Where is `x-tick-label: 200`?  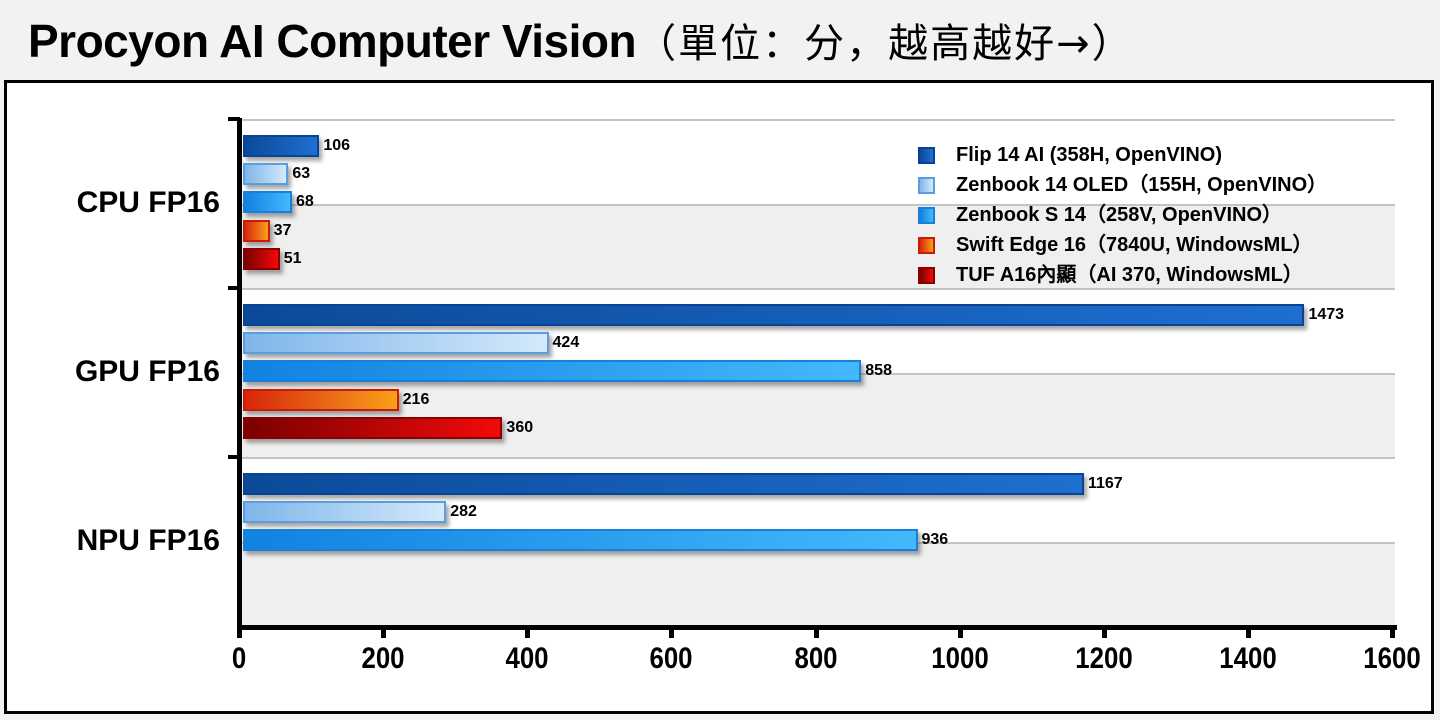 x-tick-label: 200 is located at coordinates (383, 658).